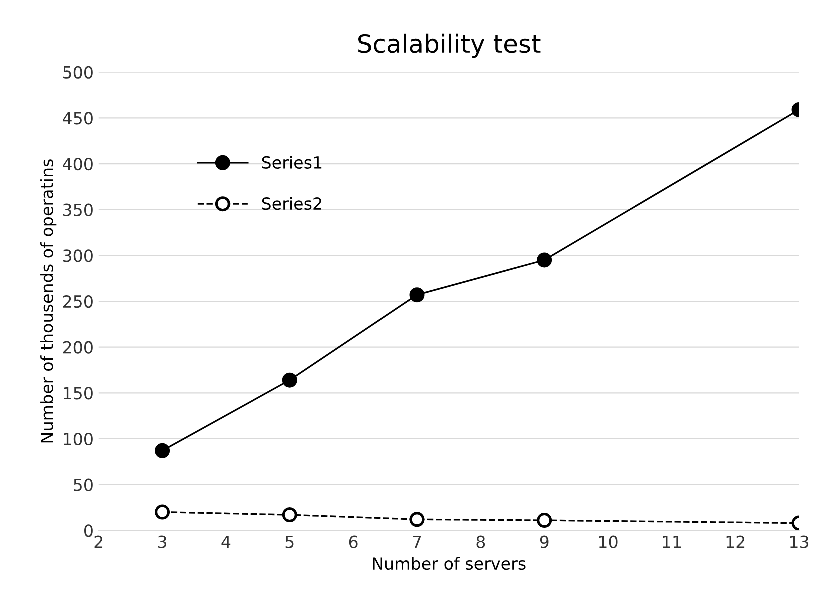 The height and width of the screenshot is (603, 824). What do you see at coordinates (608, 542) in the screenshot?
I see `x-tick-label: 10` at bounding box center [608, 542].